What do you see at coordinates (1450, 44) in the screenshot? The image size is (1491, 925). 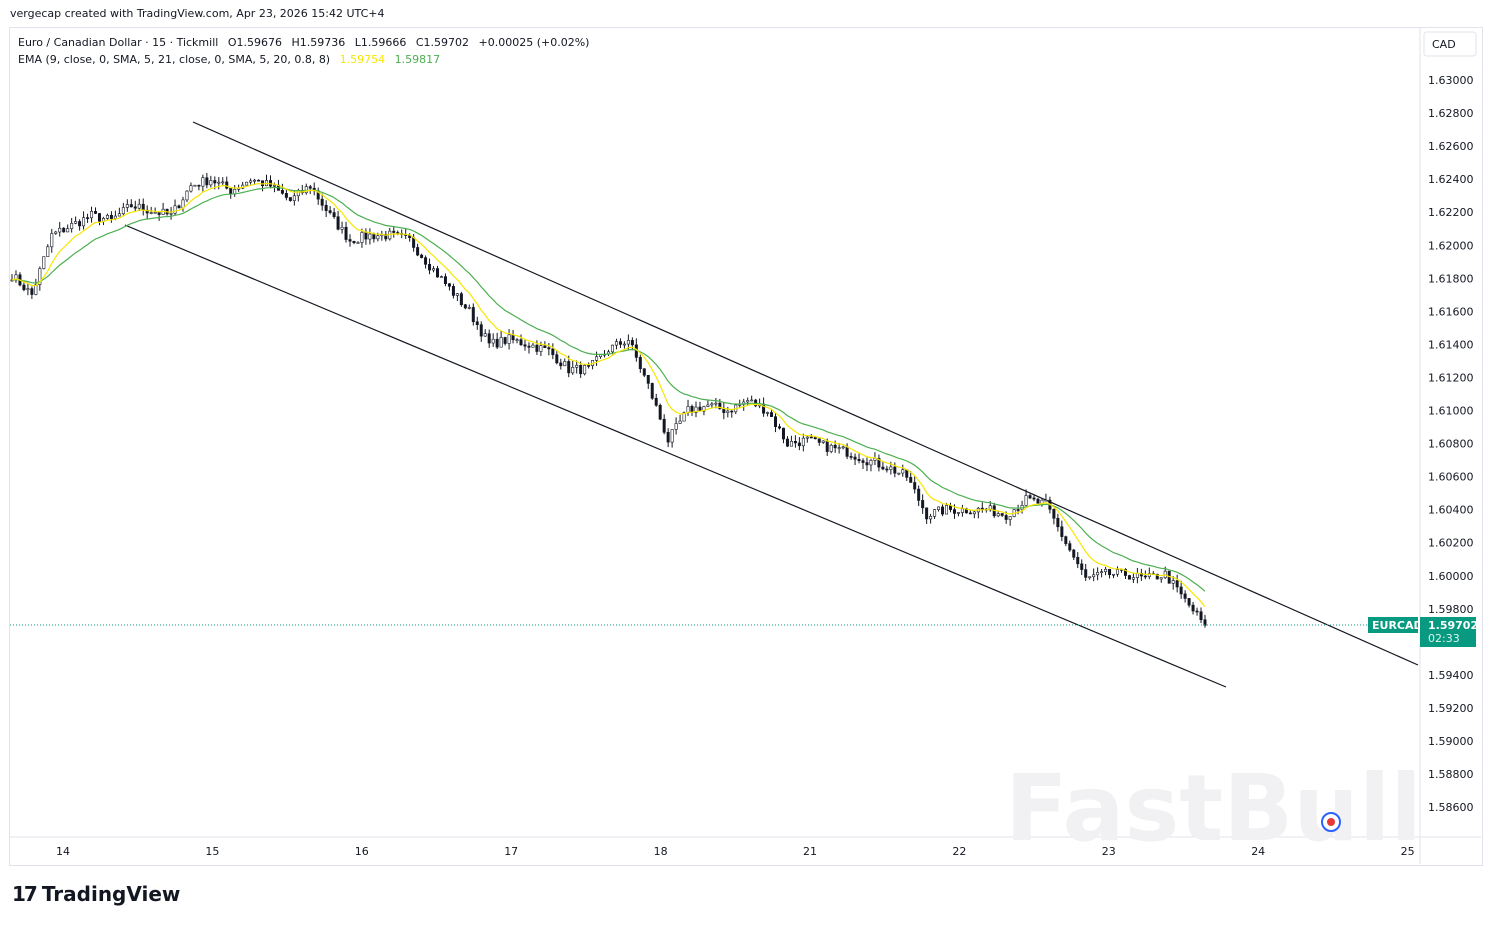 I see `currency-button` at bounding box center [1450, 44].